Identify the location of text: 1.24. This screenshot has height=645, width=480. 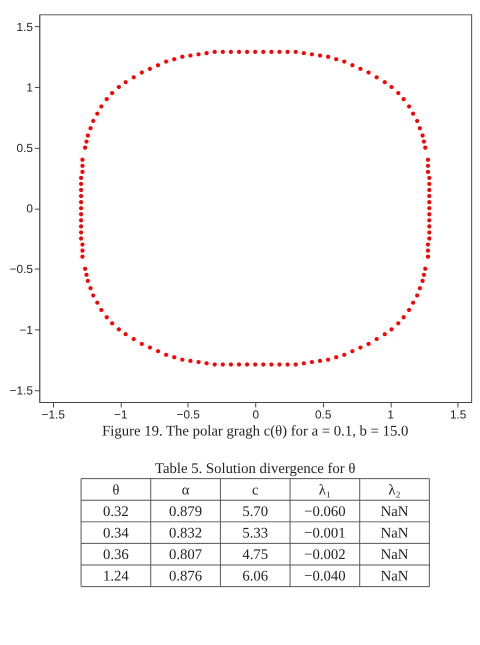
(116, 576).